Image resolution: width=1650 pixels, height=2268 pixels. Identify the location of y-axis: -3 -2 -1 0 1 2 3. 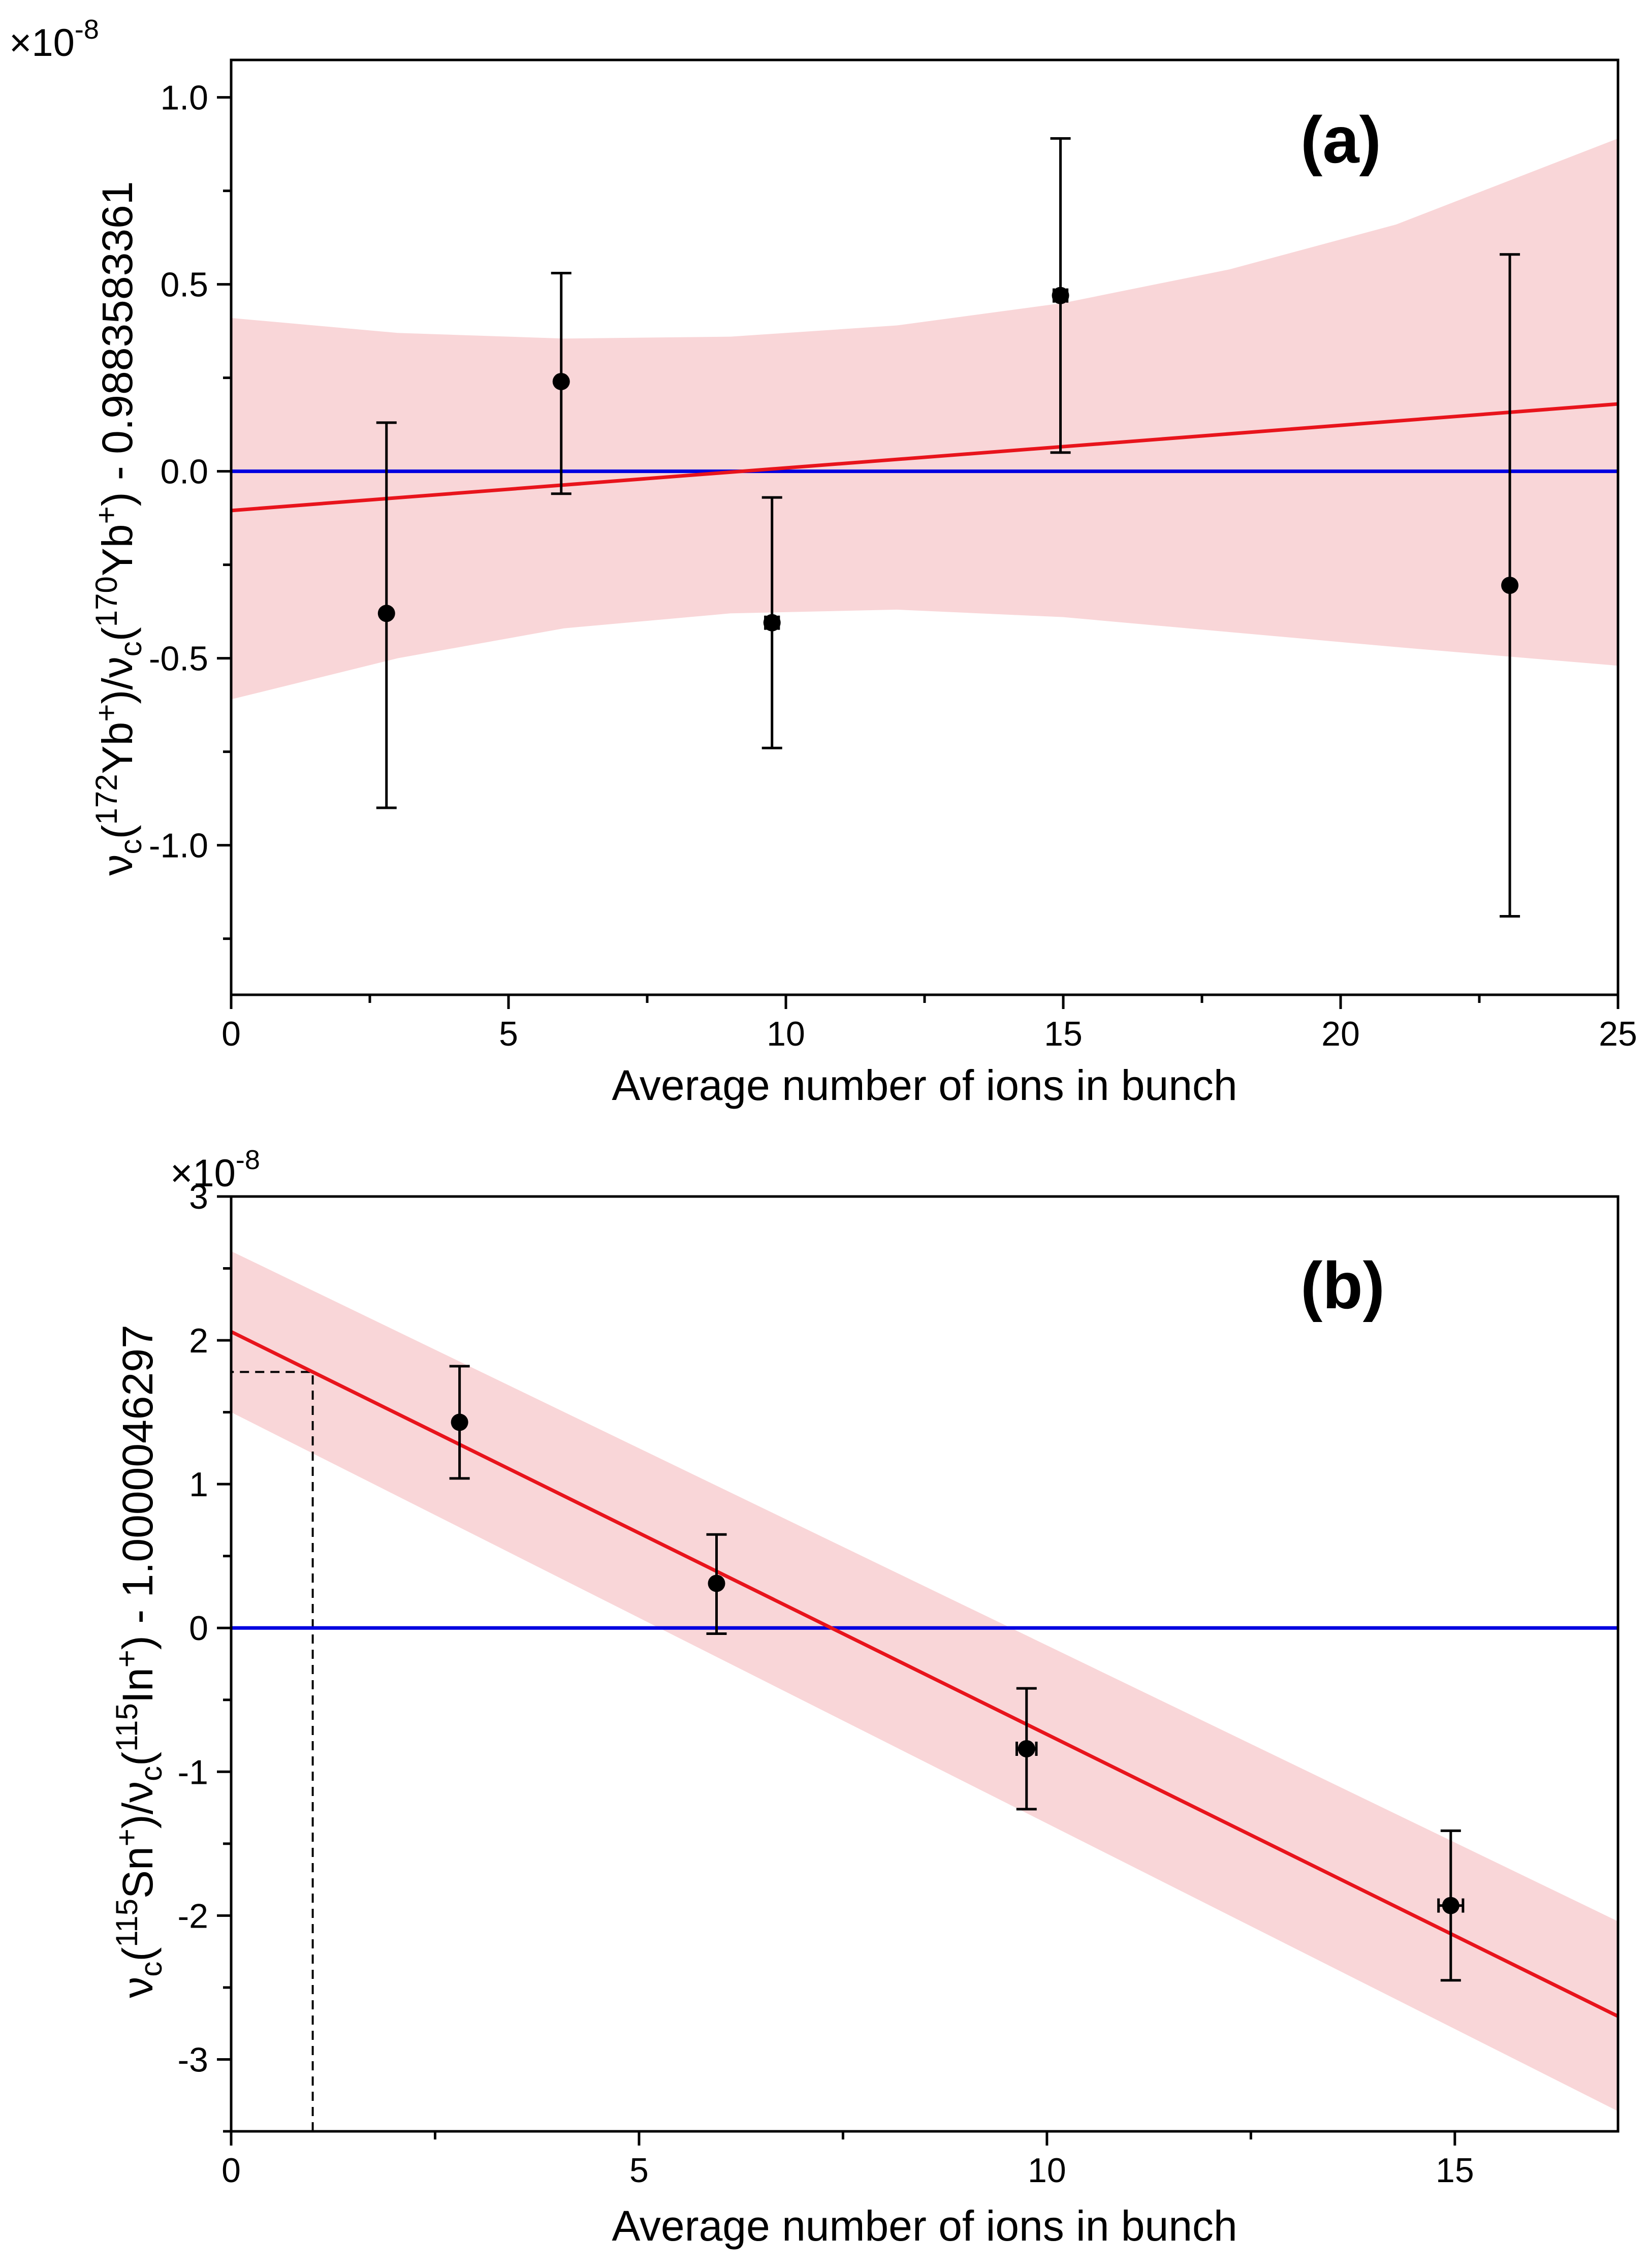
(204, 1655).